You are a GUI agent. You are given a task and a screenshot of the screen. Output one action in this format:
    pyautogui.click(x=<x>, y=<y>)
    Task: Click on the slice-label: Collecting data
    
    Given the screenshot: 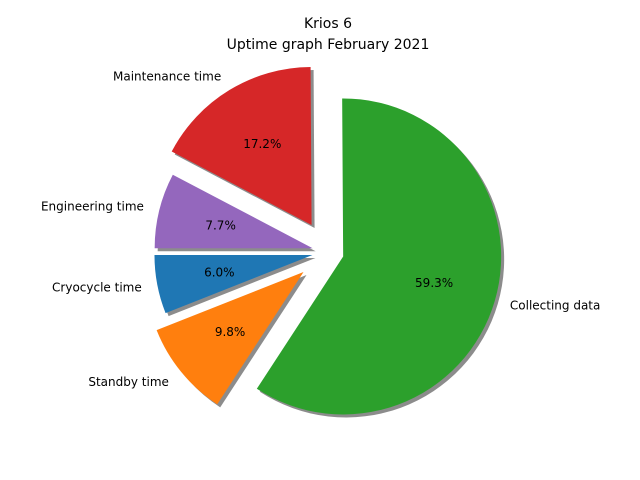 What is the action you would take?
    pyautogui.click(x=555, y=305)
    